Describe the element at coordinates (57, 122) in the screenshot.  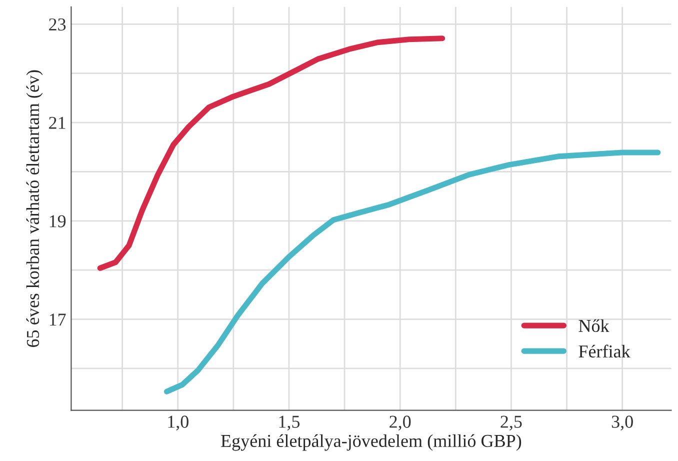
I see `y-tick-label: 21` at that location.